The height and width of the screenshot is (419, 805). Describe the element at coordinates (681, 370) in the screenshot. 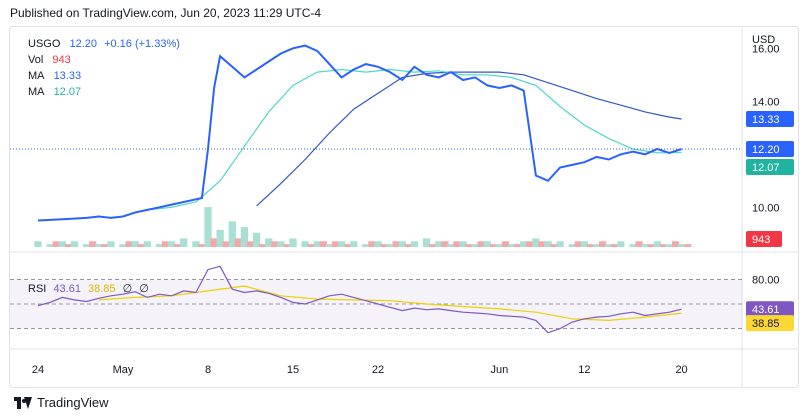

I see `time-axis-tick: 20` at that location.